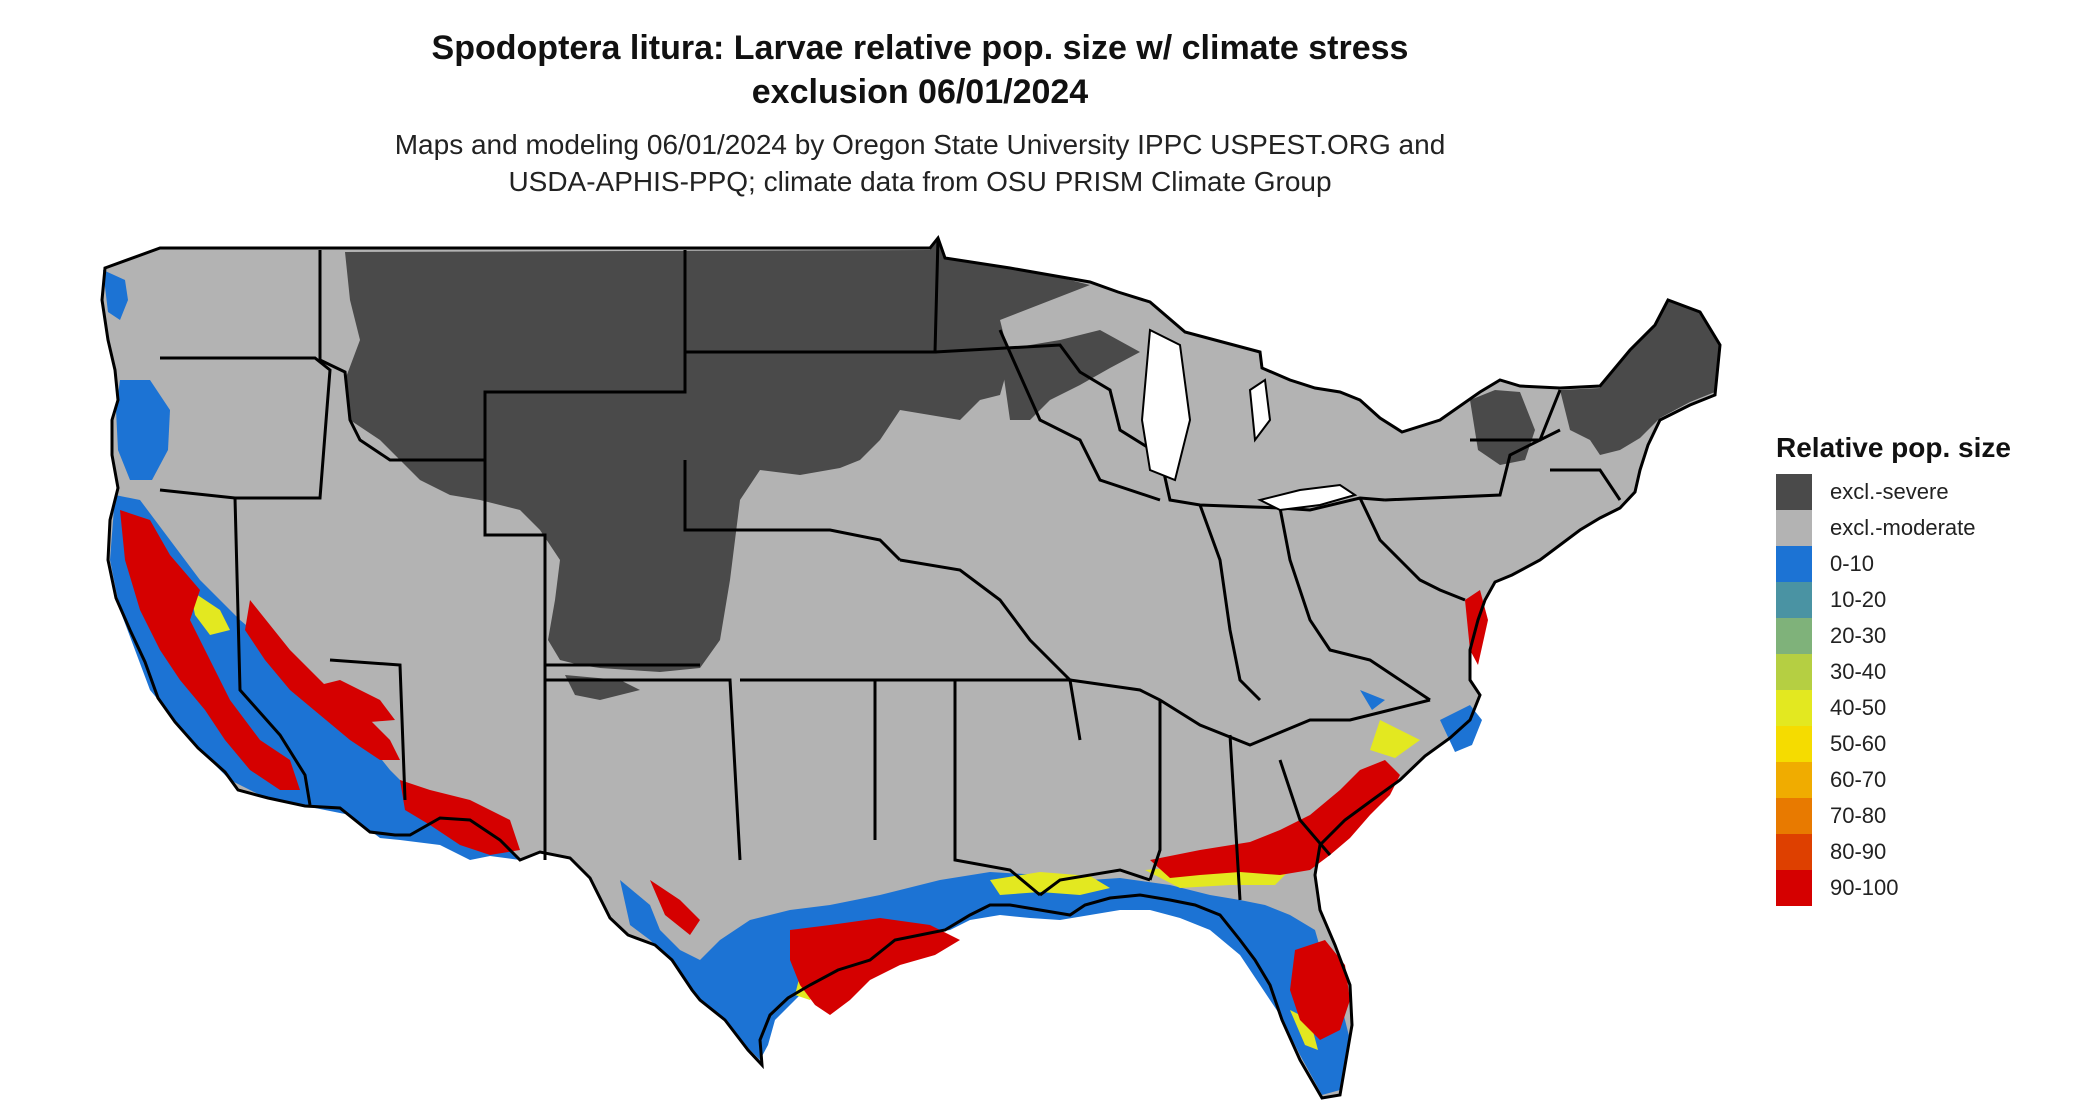 The height and width of the screenshot is (1116, 2100). What do you see at coordinates (920, 92) in the screenshot?
I see `map-title-line2: exclusion 06/01/2024` at bounding box center [920, 92].